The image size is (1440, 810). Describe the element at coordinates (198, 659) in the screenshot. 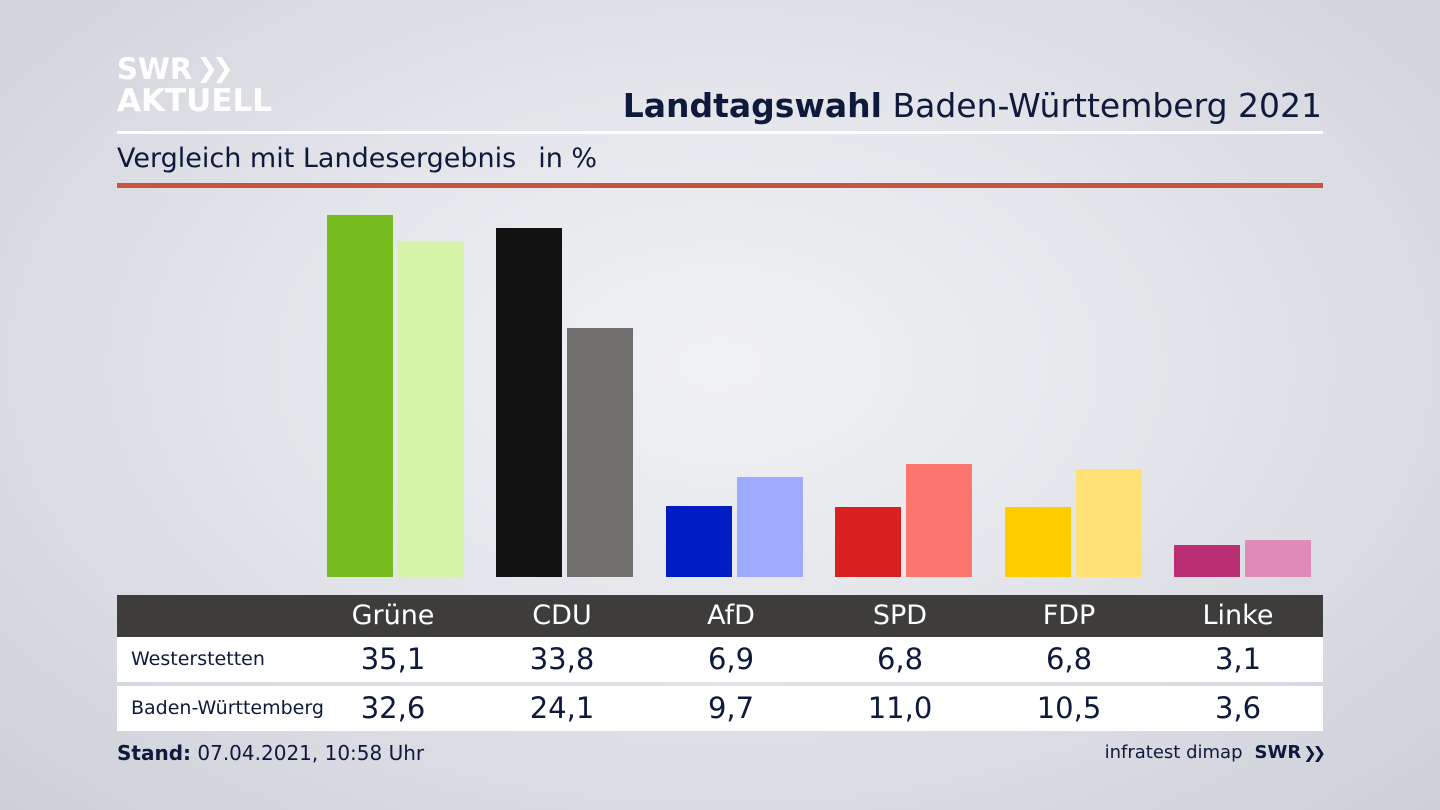

I see `row-label: Westerstetten` at that location.